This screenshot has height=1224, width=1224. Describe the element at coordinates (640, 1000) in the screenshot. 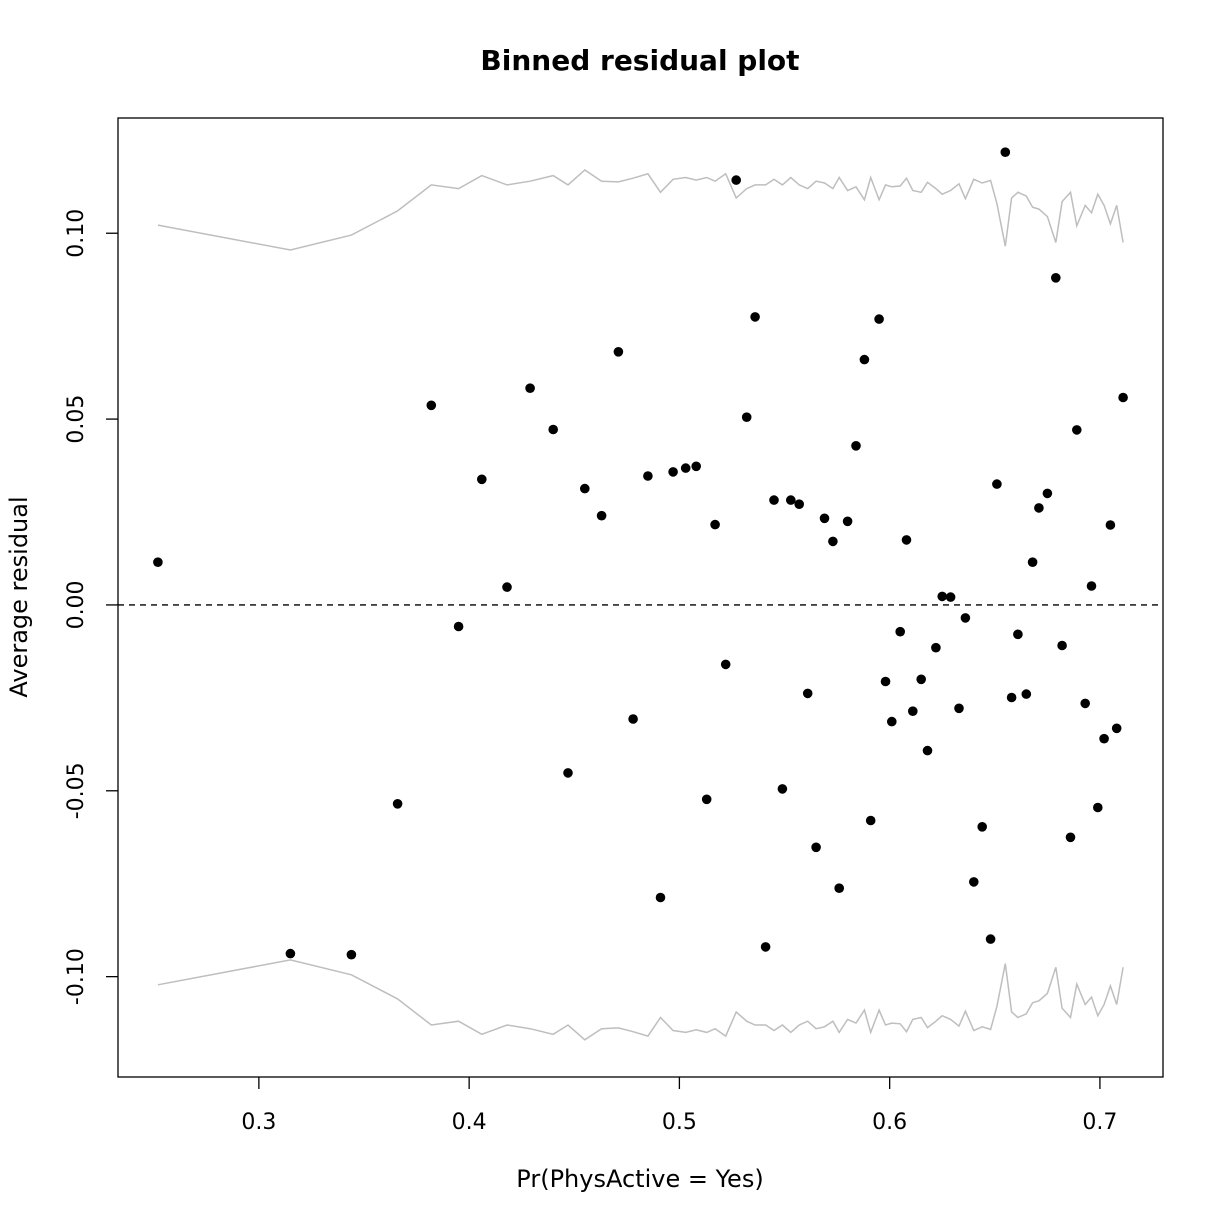

I see `lower-band-line` at that location.